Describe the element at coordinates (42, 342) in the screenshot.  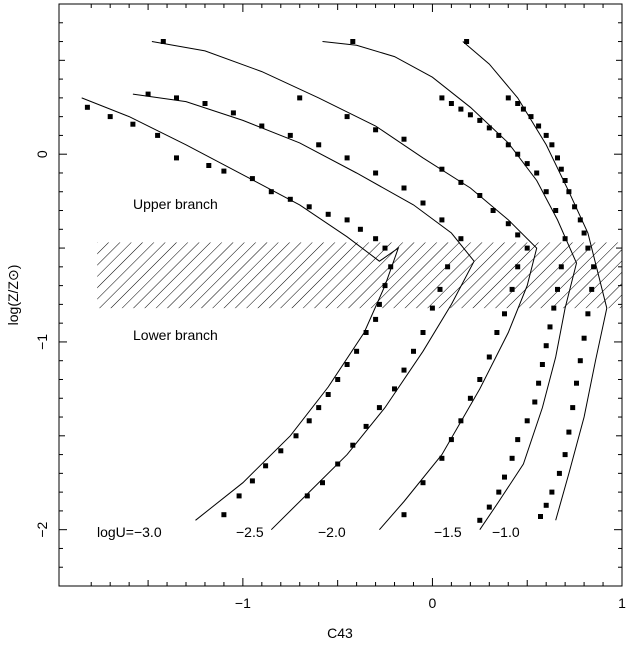
I see `y-tick-label: −1` at that location.